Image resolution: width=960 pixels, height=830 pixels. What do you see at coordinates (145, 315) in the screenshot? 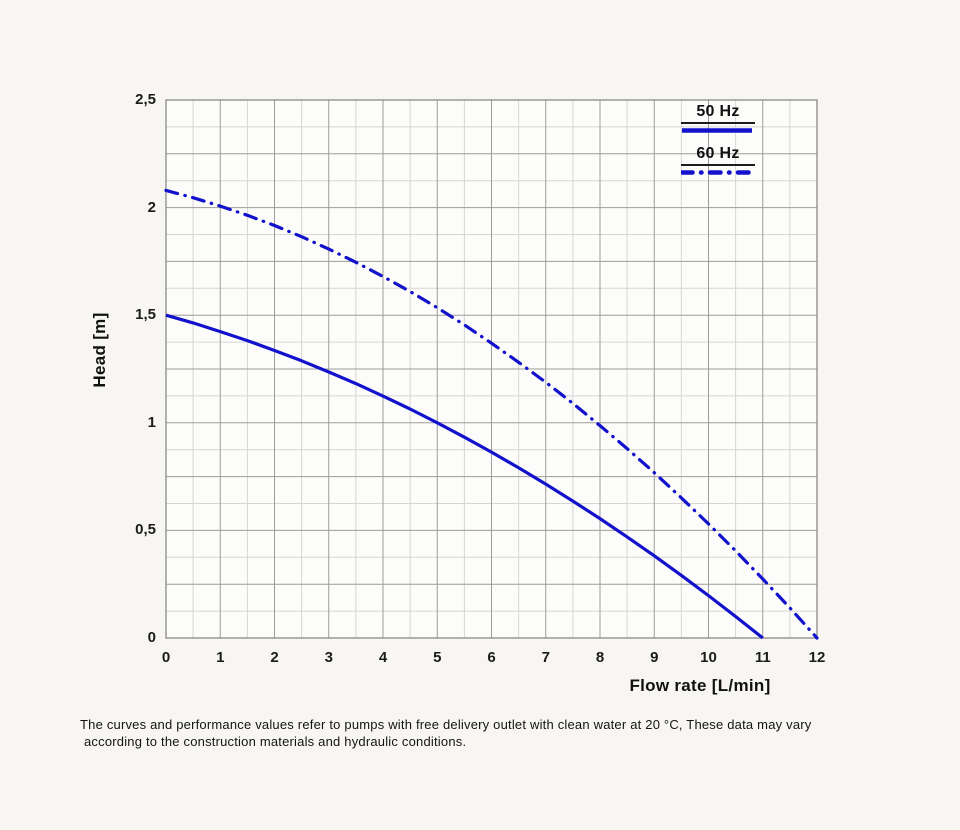
I see `y-tick-label-1_5: 1,5` at bounding box center [145, 315].